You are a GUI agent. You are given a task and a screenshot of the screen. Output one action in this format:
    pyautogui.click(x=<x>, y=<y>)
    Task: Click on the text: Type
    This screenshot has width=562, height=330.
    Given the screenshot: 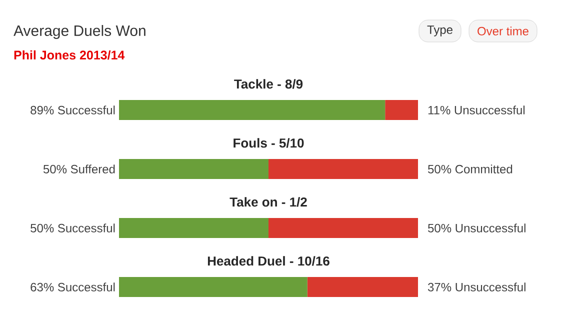 What is the action you would take?
    pyautogui.click(x=439, y=31)
    